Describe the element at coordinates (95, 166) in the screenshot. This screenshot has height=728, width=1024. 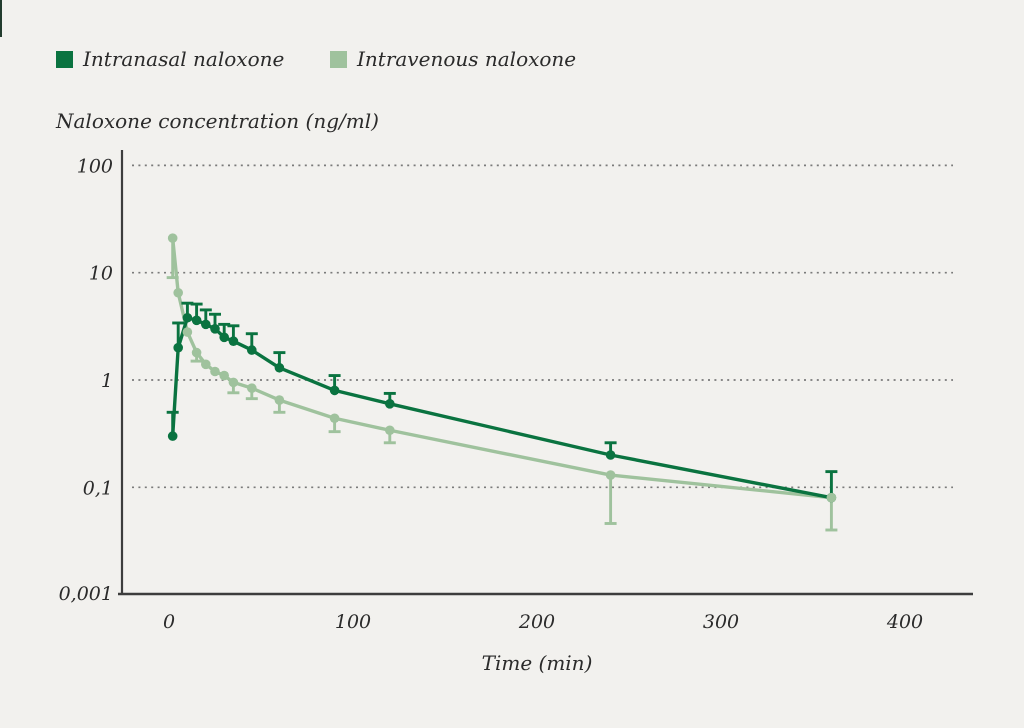
I see `y-tick-label: 100` at that location.